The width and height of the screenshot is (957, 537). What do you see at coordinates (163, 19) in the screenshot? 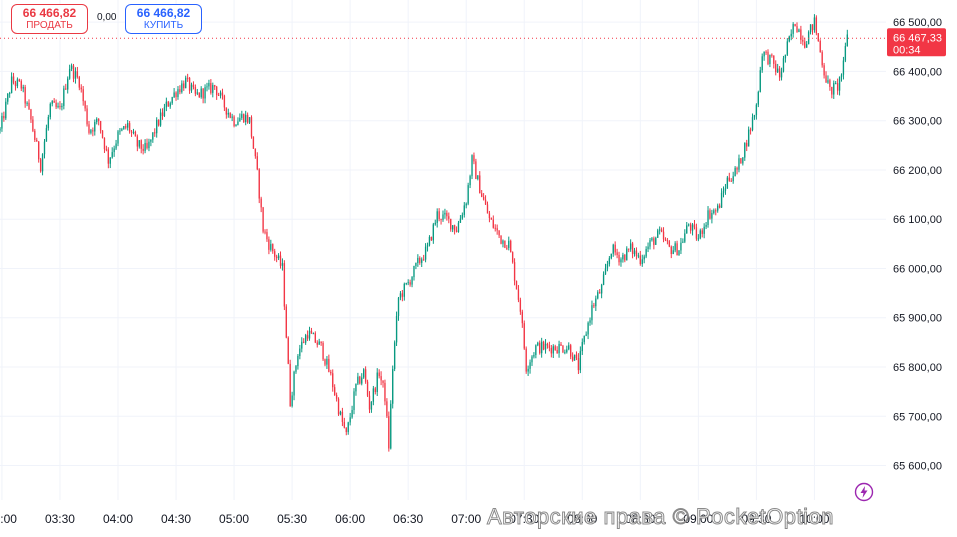
I see `buy-button: 66 466,82 КУПИТЬ` at bounding box center [163, 19].